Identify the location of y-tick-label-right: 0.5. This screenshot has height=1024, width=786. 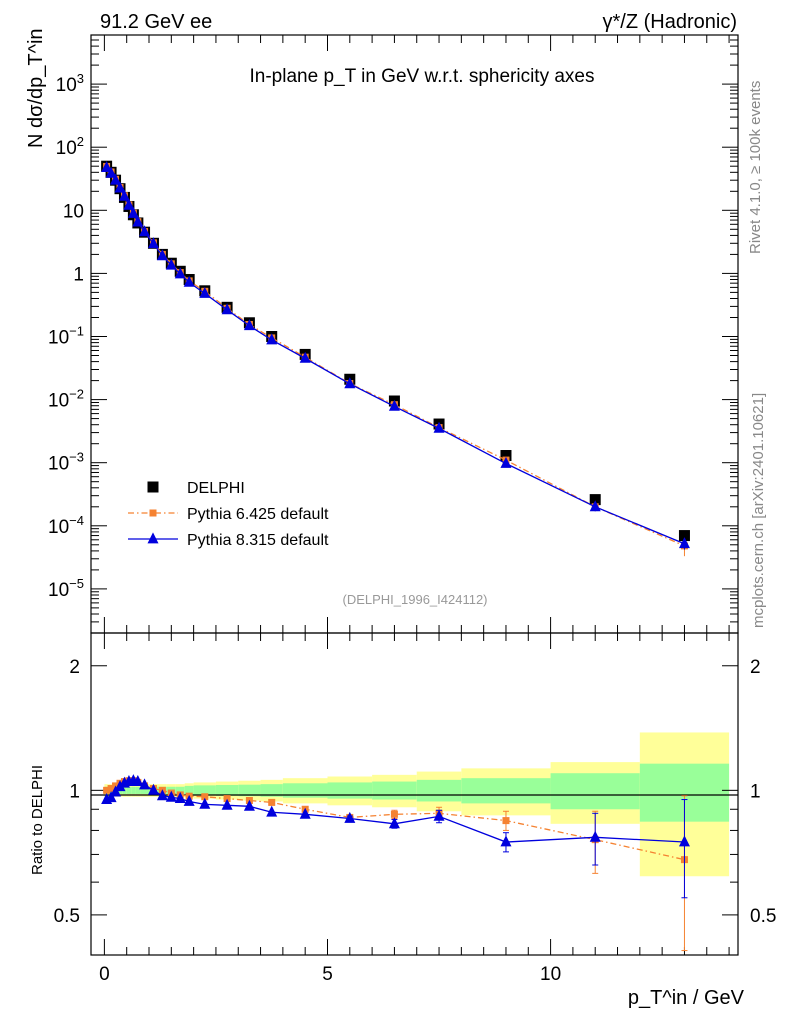
(763, 916).